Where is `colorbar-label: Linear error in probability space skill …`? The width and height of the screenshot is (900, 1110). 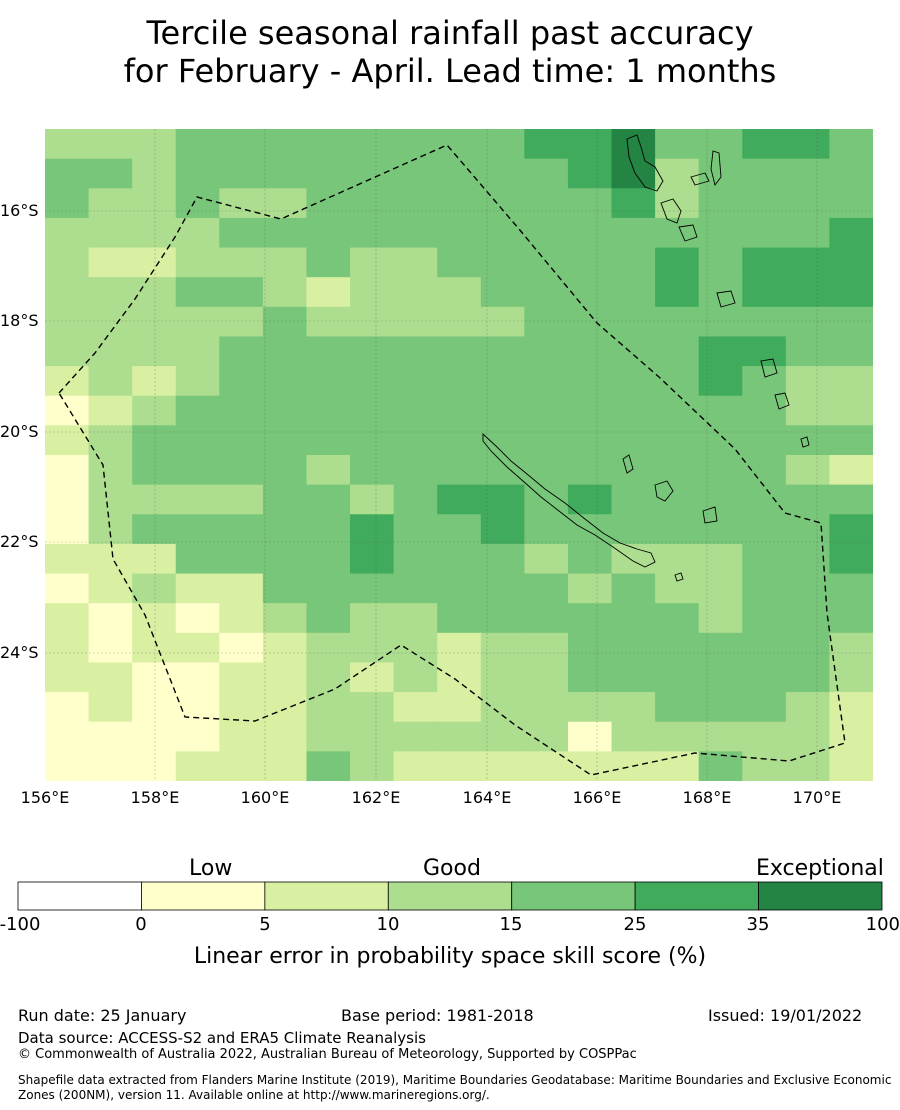
colorbar-label: Linear error in probability space skill … is located at coordinates (450, 956).